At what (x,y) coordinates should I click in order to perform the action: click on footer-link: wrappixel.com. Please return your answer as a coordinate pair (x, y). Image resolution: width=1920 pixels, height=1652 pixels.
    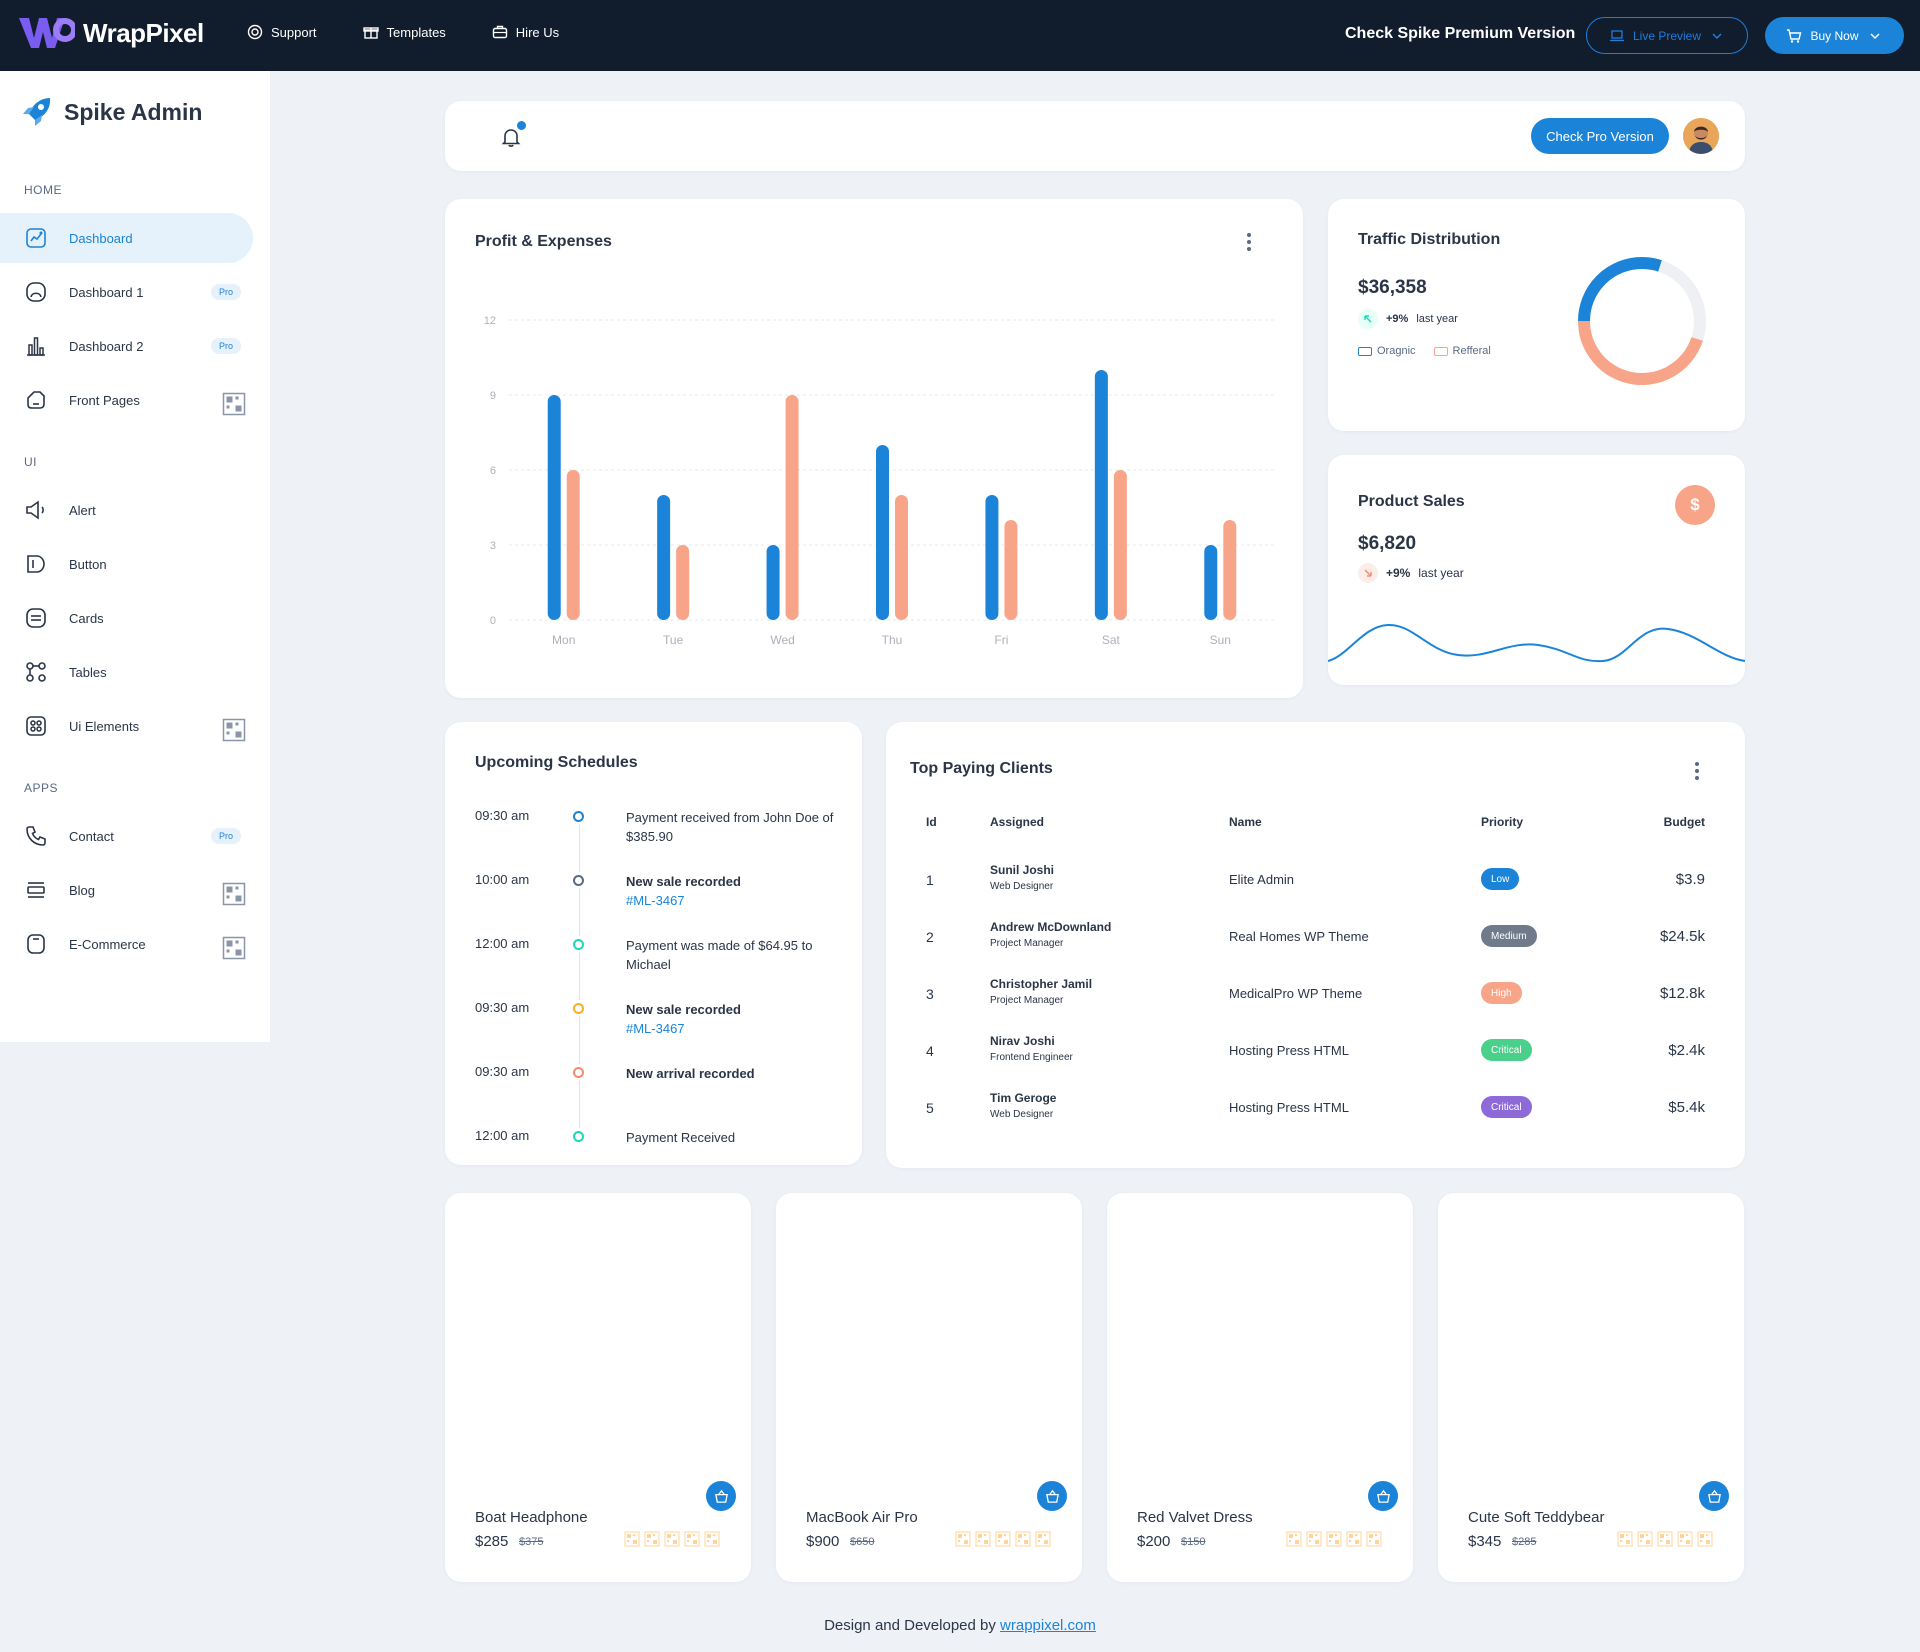
    Looking at the image, I should click on (1048, 1625).